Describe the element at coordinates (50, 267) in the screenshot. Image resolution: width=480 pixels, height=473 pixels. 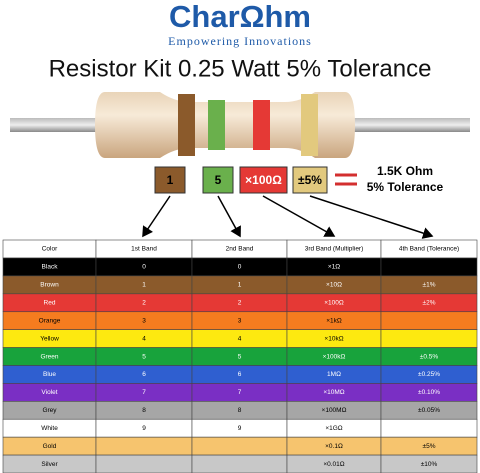
I see `cell-text: Black` at that location.